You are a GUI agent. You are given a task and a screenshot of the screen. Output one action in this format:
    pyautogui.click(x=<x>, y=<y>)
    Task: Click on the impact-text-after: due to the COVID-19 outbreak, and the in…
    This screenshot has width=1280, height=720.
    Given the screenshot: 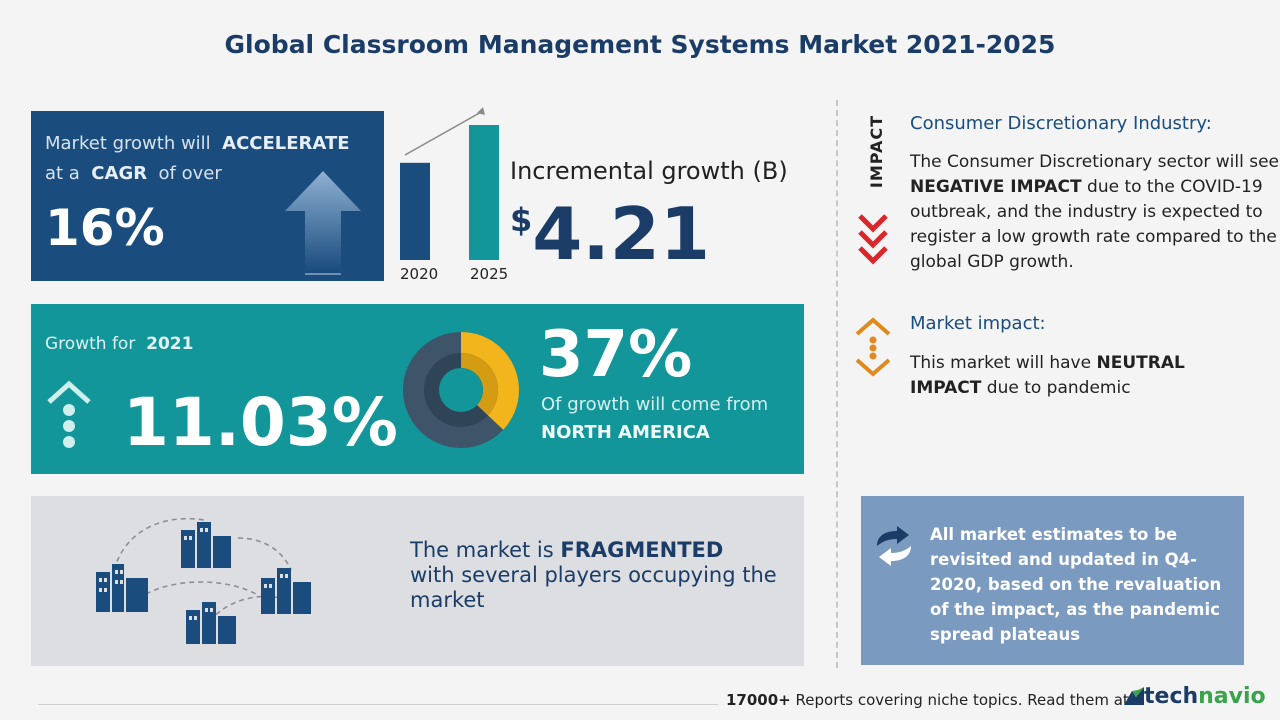 What is the action you would take?
    pyautogui.click(x=1093, y=224)
    